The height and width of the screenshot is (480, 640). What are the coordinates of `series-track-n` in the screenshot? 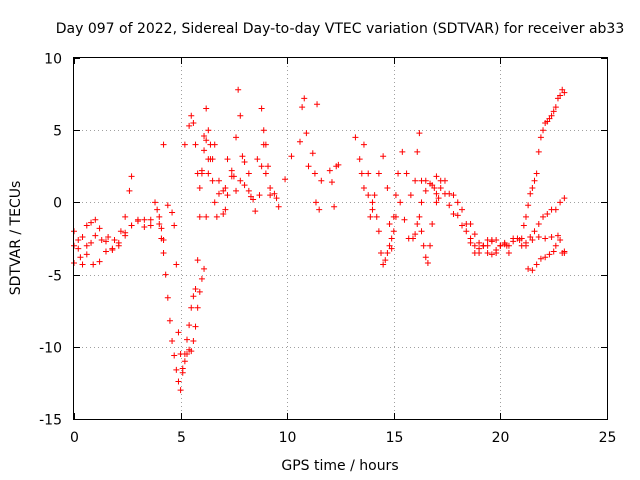 It's located at (546, 255).